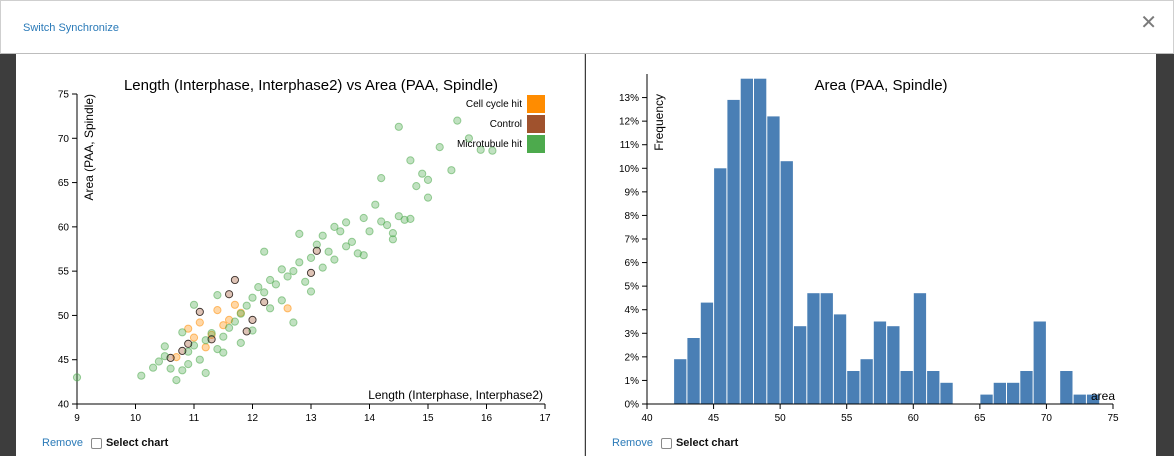  What do you see at coordinates (77, 418) in the screenshot?
I see `x-tick-label: 9` at bounding box center [77, 418].